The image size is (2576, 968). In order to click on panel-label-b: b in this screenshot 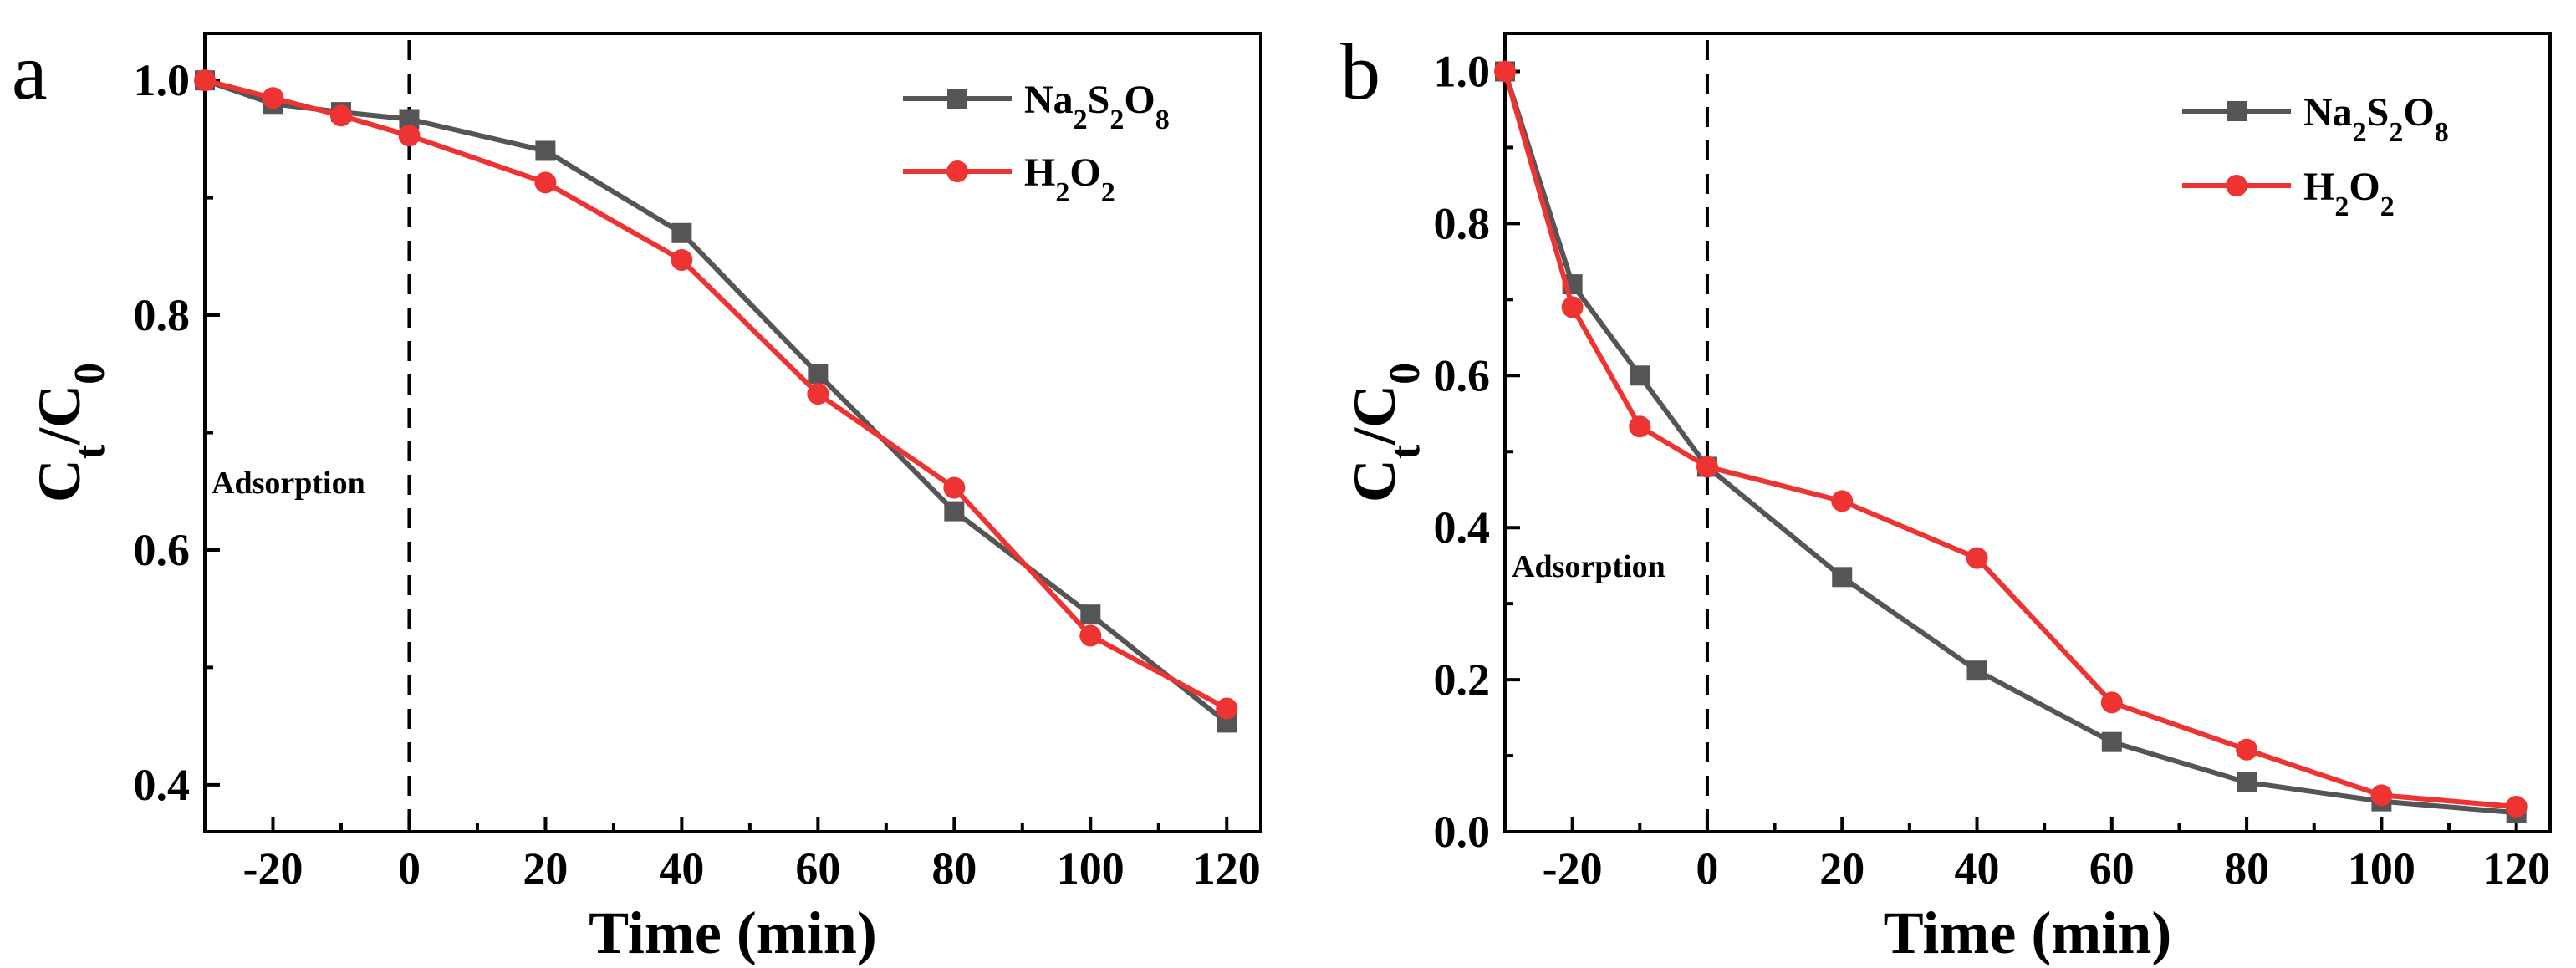, I will do `click(1360, 72)`.